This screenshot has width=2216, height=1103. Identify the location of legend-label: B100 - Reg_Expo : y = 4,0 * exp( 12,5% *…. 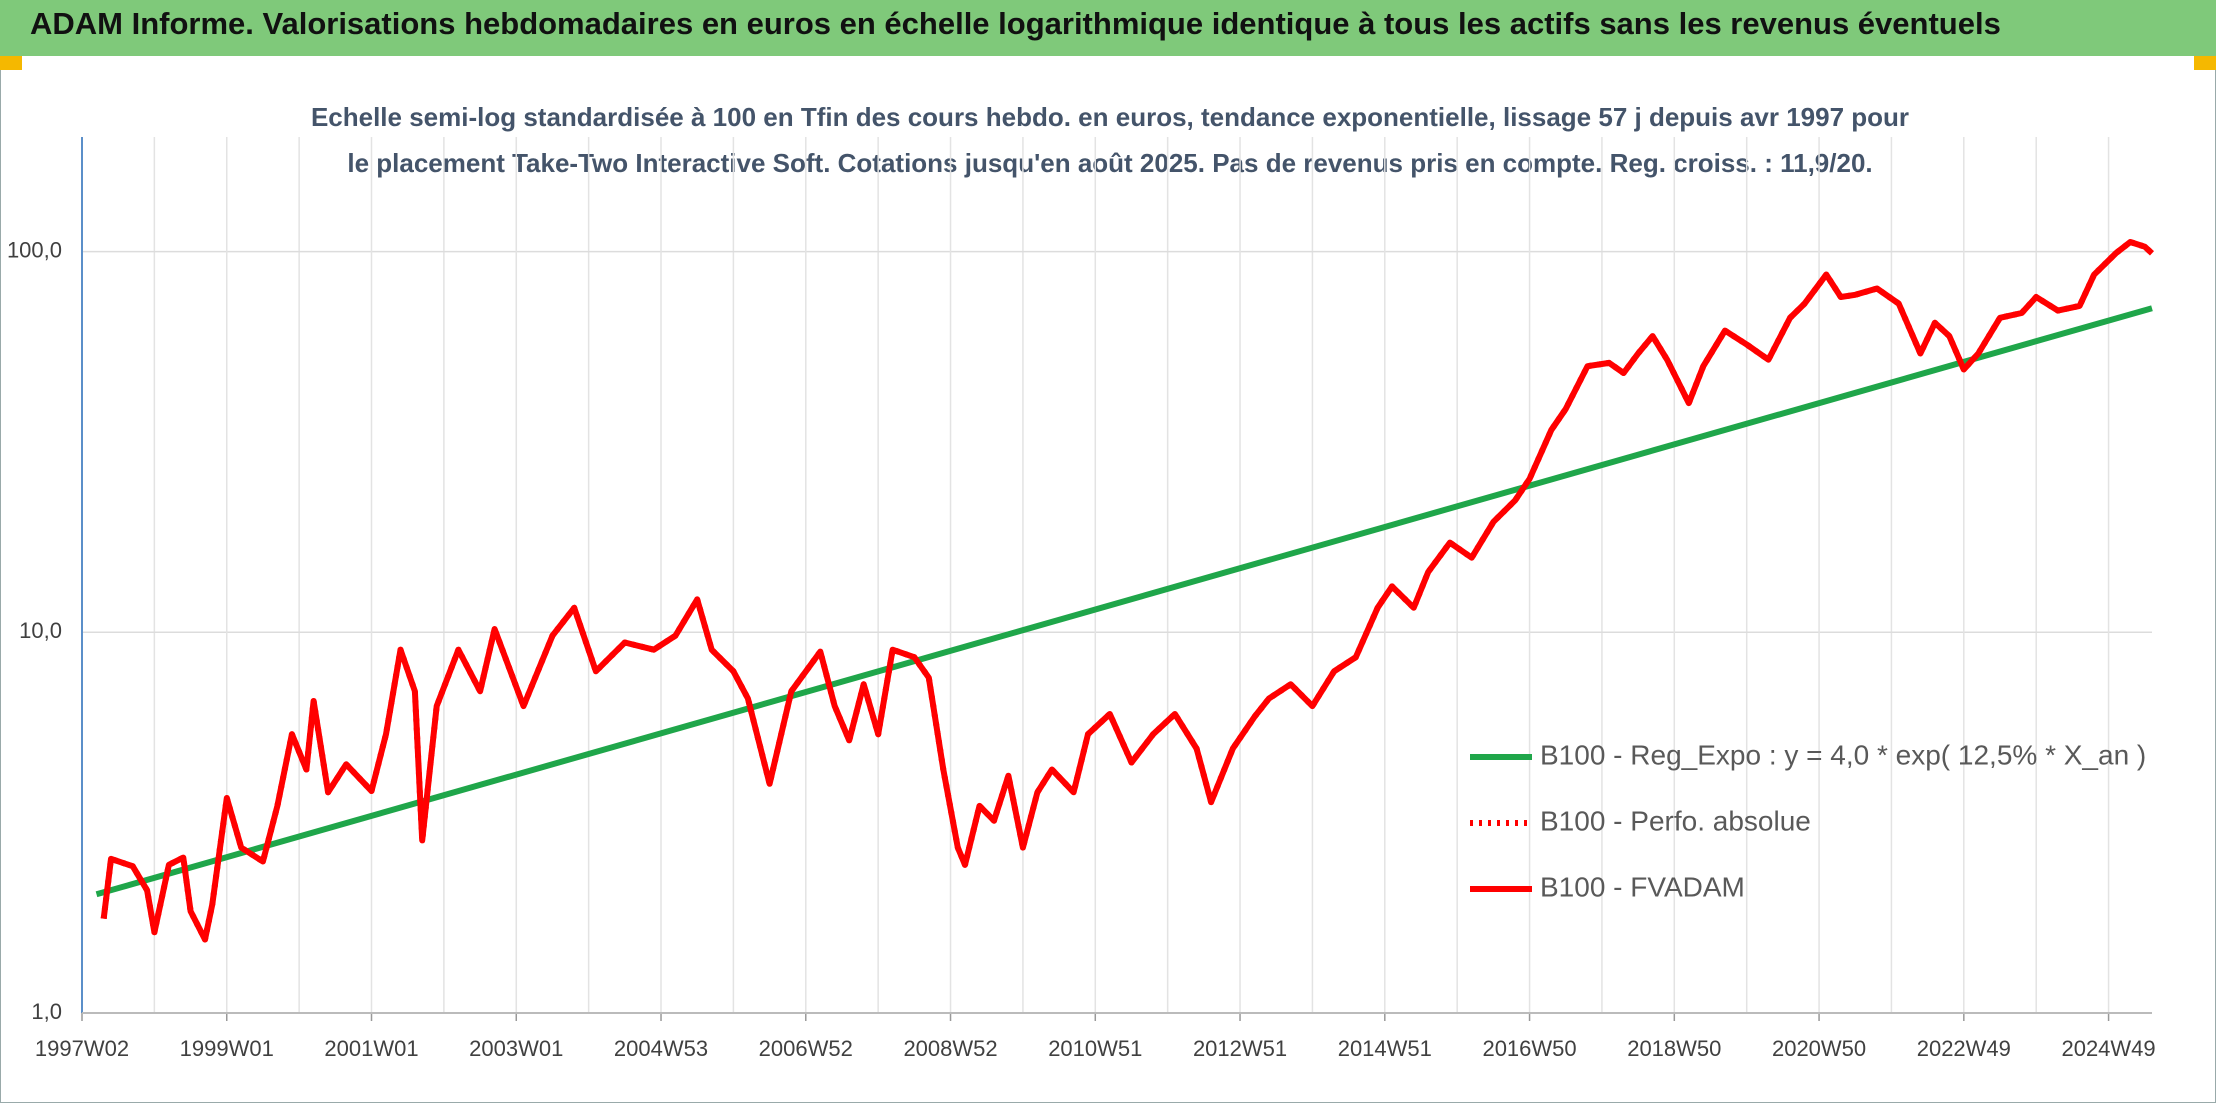
(1843, 754).